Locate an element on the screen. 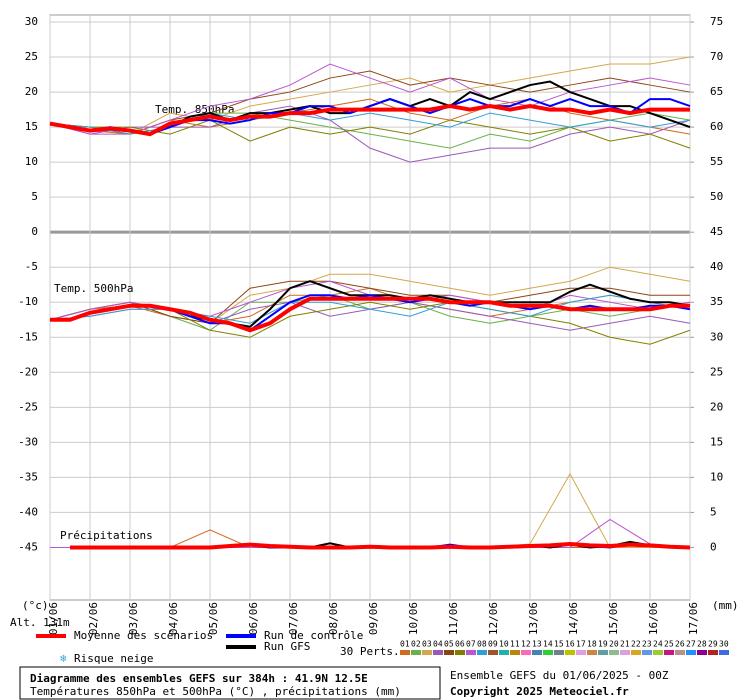 The height and width of the screenshot is (700, 740). y-tick-label: -35 is located at coordinates (28, 476).